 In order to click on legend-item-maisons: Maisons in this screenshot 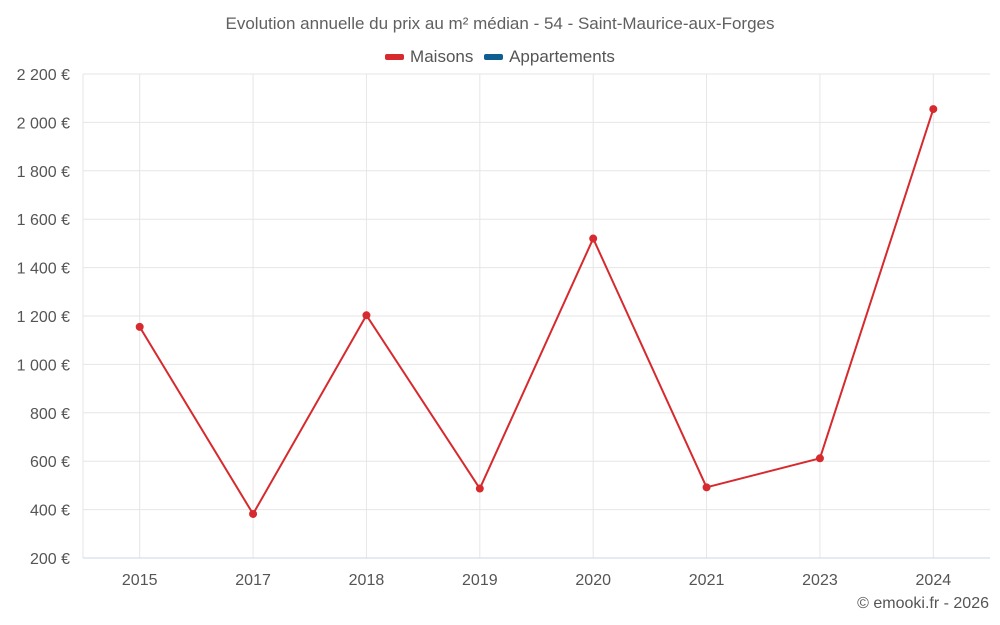, I will do `click(429, 57)`.